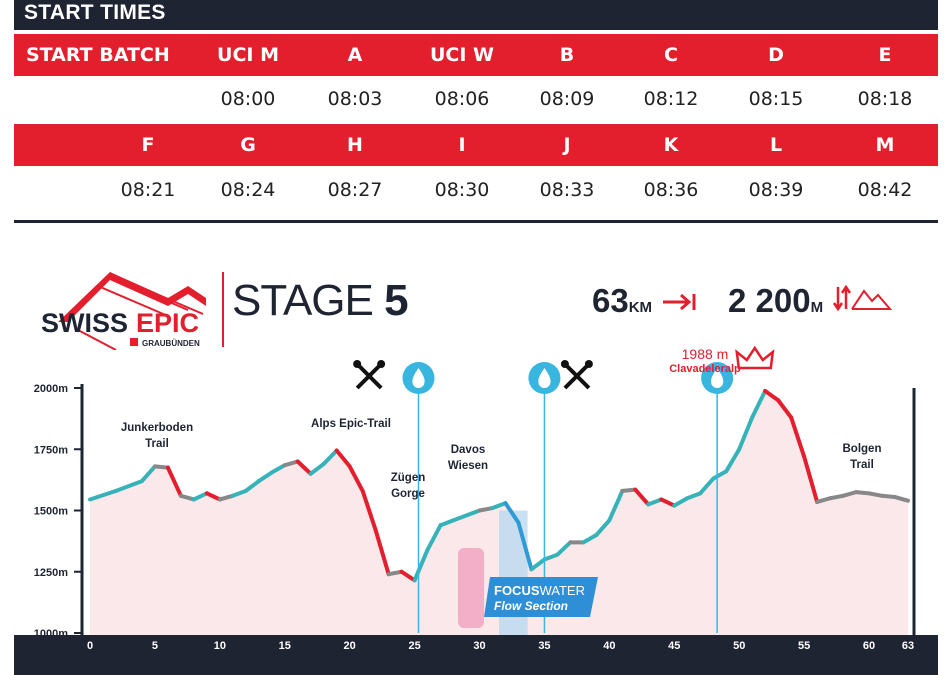  What do you see at coordinates (84, 323) in the screenshot?
I see `logo-text-left: SWISS` at bounding box center [84, 323].